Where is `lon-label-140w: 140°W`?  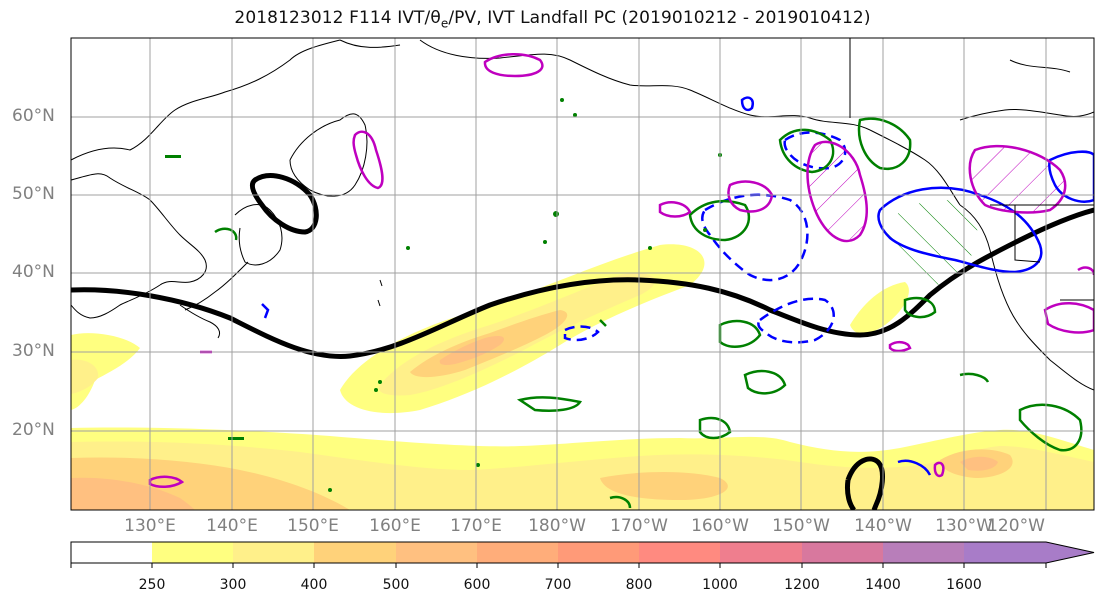
lon-label-140w: 140°W is located at coordinates (883, 526).